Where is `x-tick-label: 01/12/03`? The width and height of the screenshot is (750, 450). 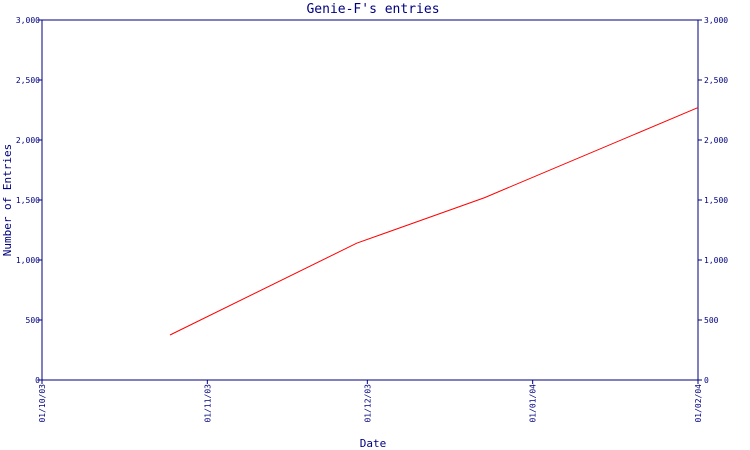
x-tick-label: 01/12/03 is located at coordinates (367, 403).